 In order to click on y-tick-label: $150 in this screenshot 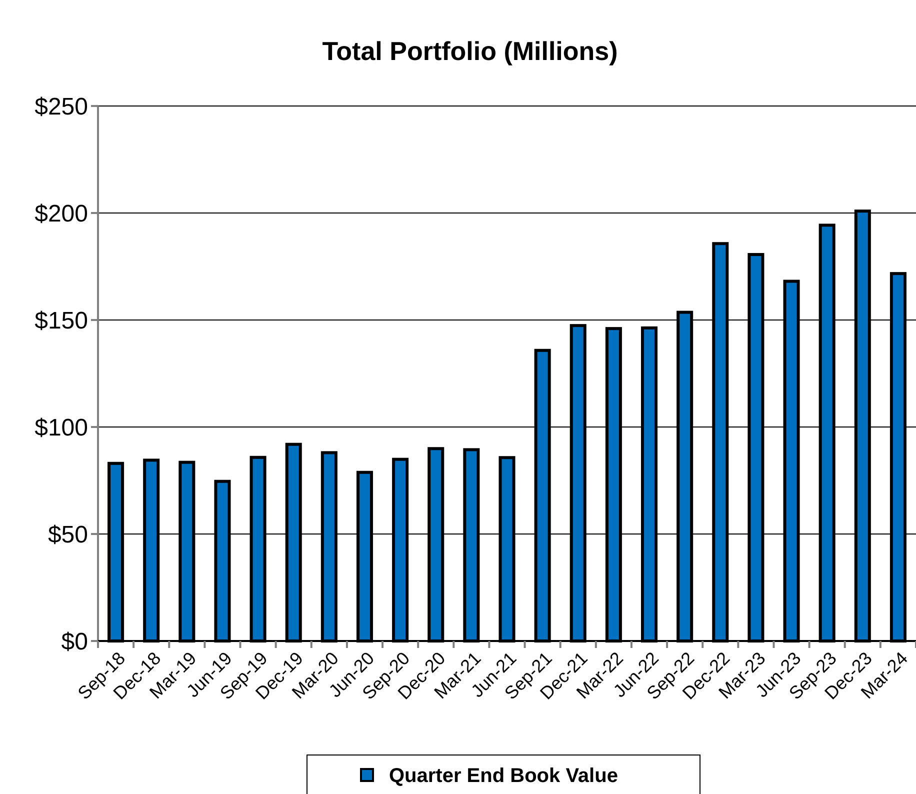, I will do `click(61, 320)`.